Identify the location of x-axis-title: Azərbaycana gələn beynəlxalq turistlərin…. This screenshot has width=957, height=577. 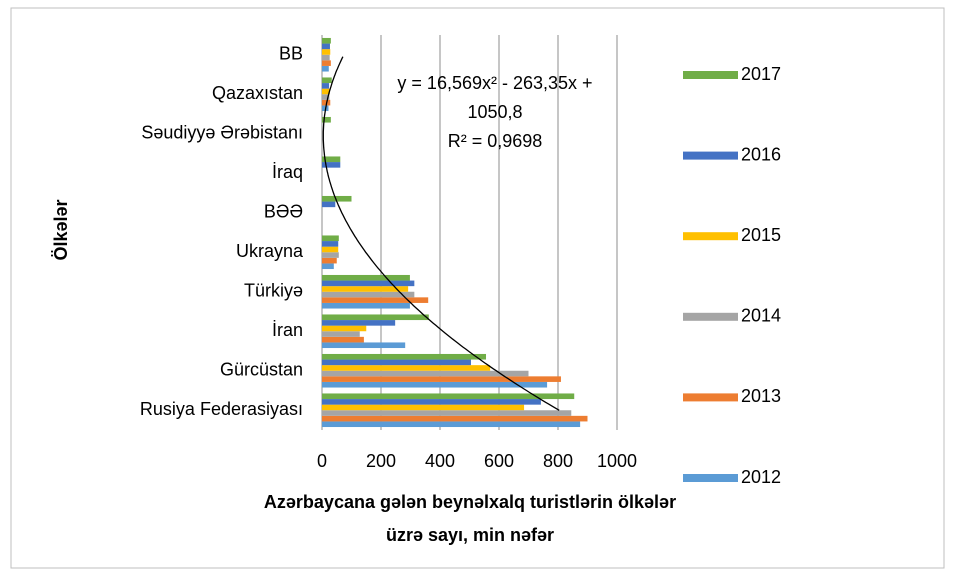
(470, 502).